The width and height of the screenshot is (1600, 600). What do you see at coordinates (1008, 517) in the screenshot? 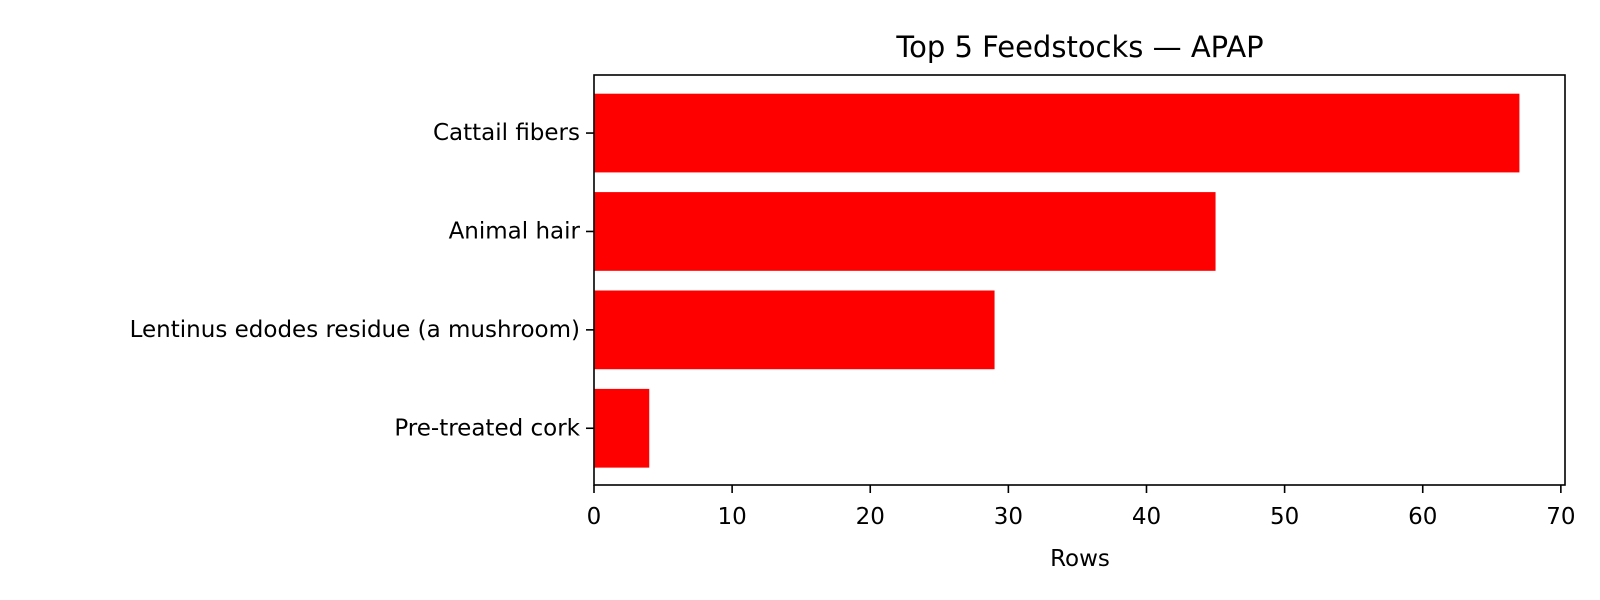
I see `x-tick-label: 30` at bounding box center [1008, 517].